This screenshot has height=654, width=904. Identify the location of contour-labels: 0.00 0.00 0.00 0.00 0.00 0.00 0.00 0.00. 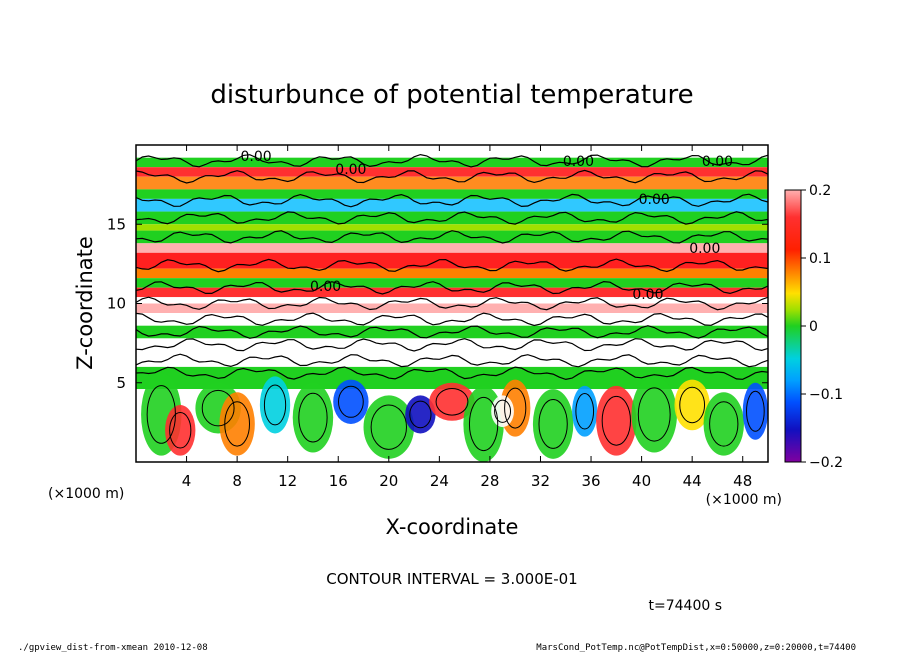
(486, 226).